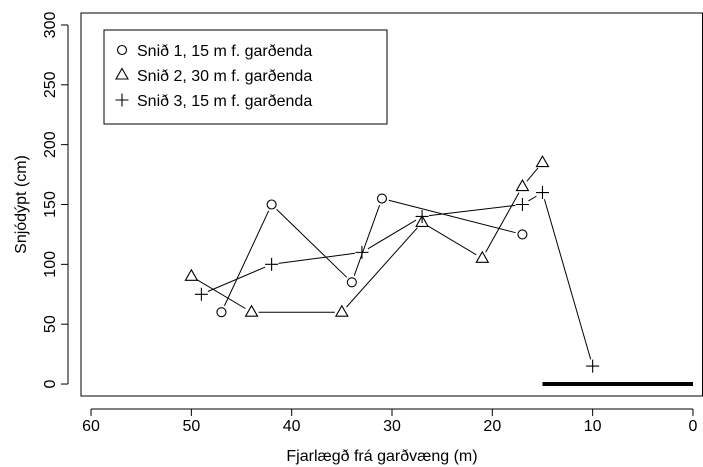  I want to click on legend-label-3: Snið 3, 15 m f. garðenda, so click(224, 101).